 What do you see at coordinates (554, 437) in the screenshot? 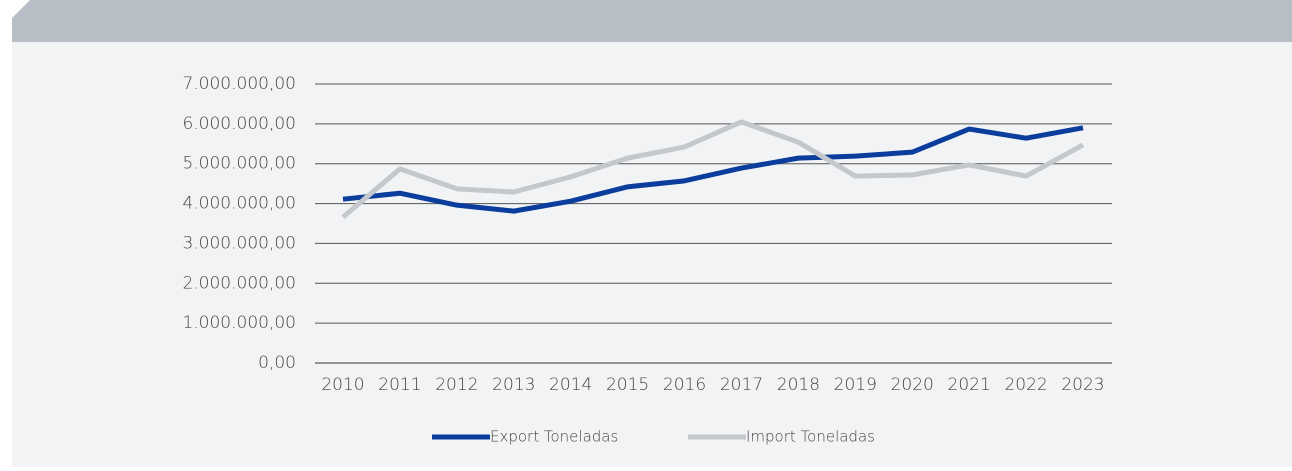
I see `legend-label: Export Toneladas` at bounding box center [554, 437].